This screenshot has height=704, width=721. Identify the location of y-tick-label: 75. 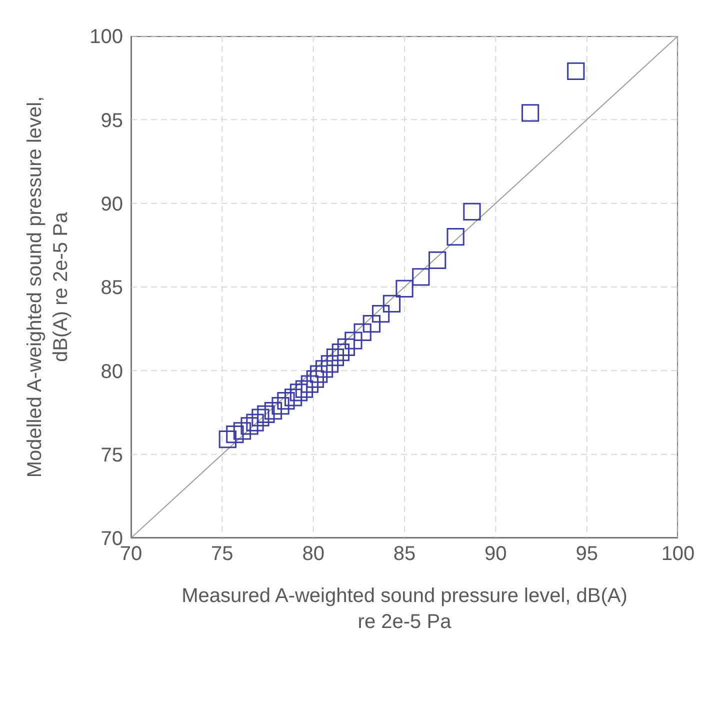
(111, 455).